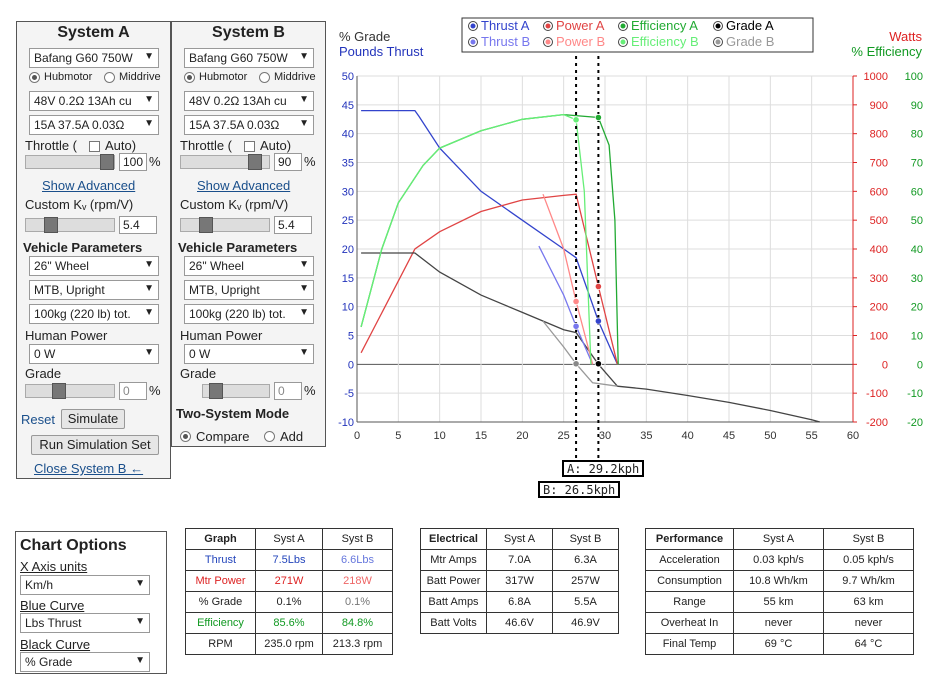 Image resolution: width=943 pixels, height=689 pixels. What do you see at coordinates (770, 436) in the screenshot?
I see `x-tick-label: 50` at bounding box center [770, 436].